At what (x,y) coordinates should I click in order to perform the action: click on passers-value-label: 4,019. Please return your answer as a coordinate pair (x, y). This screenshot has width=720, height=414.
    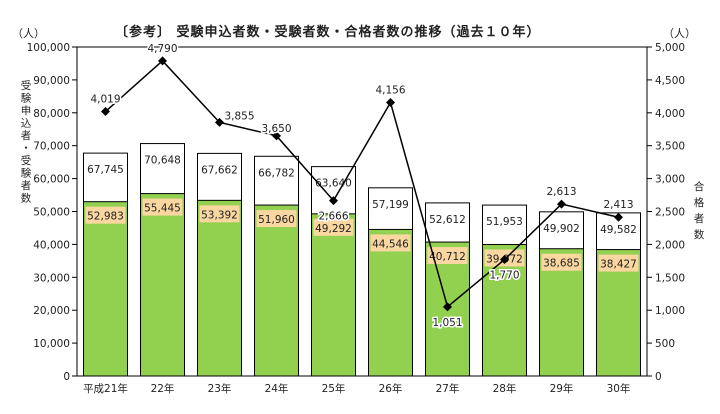
    Looking at the image, I should click on (105, 100).